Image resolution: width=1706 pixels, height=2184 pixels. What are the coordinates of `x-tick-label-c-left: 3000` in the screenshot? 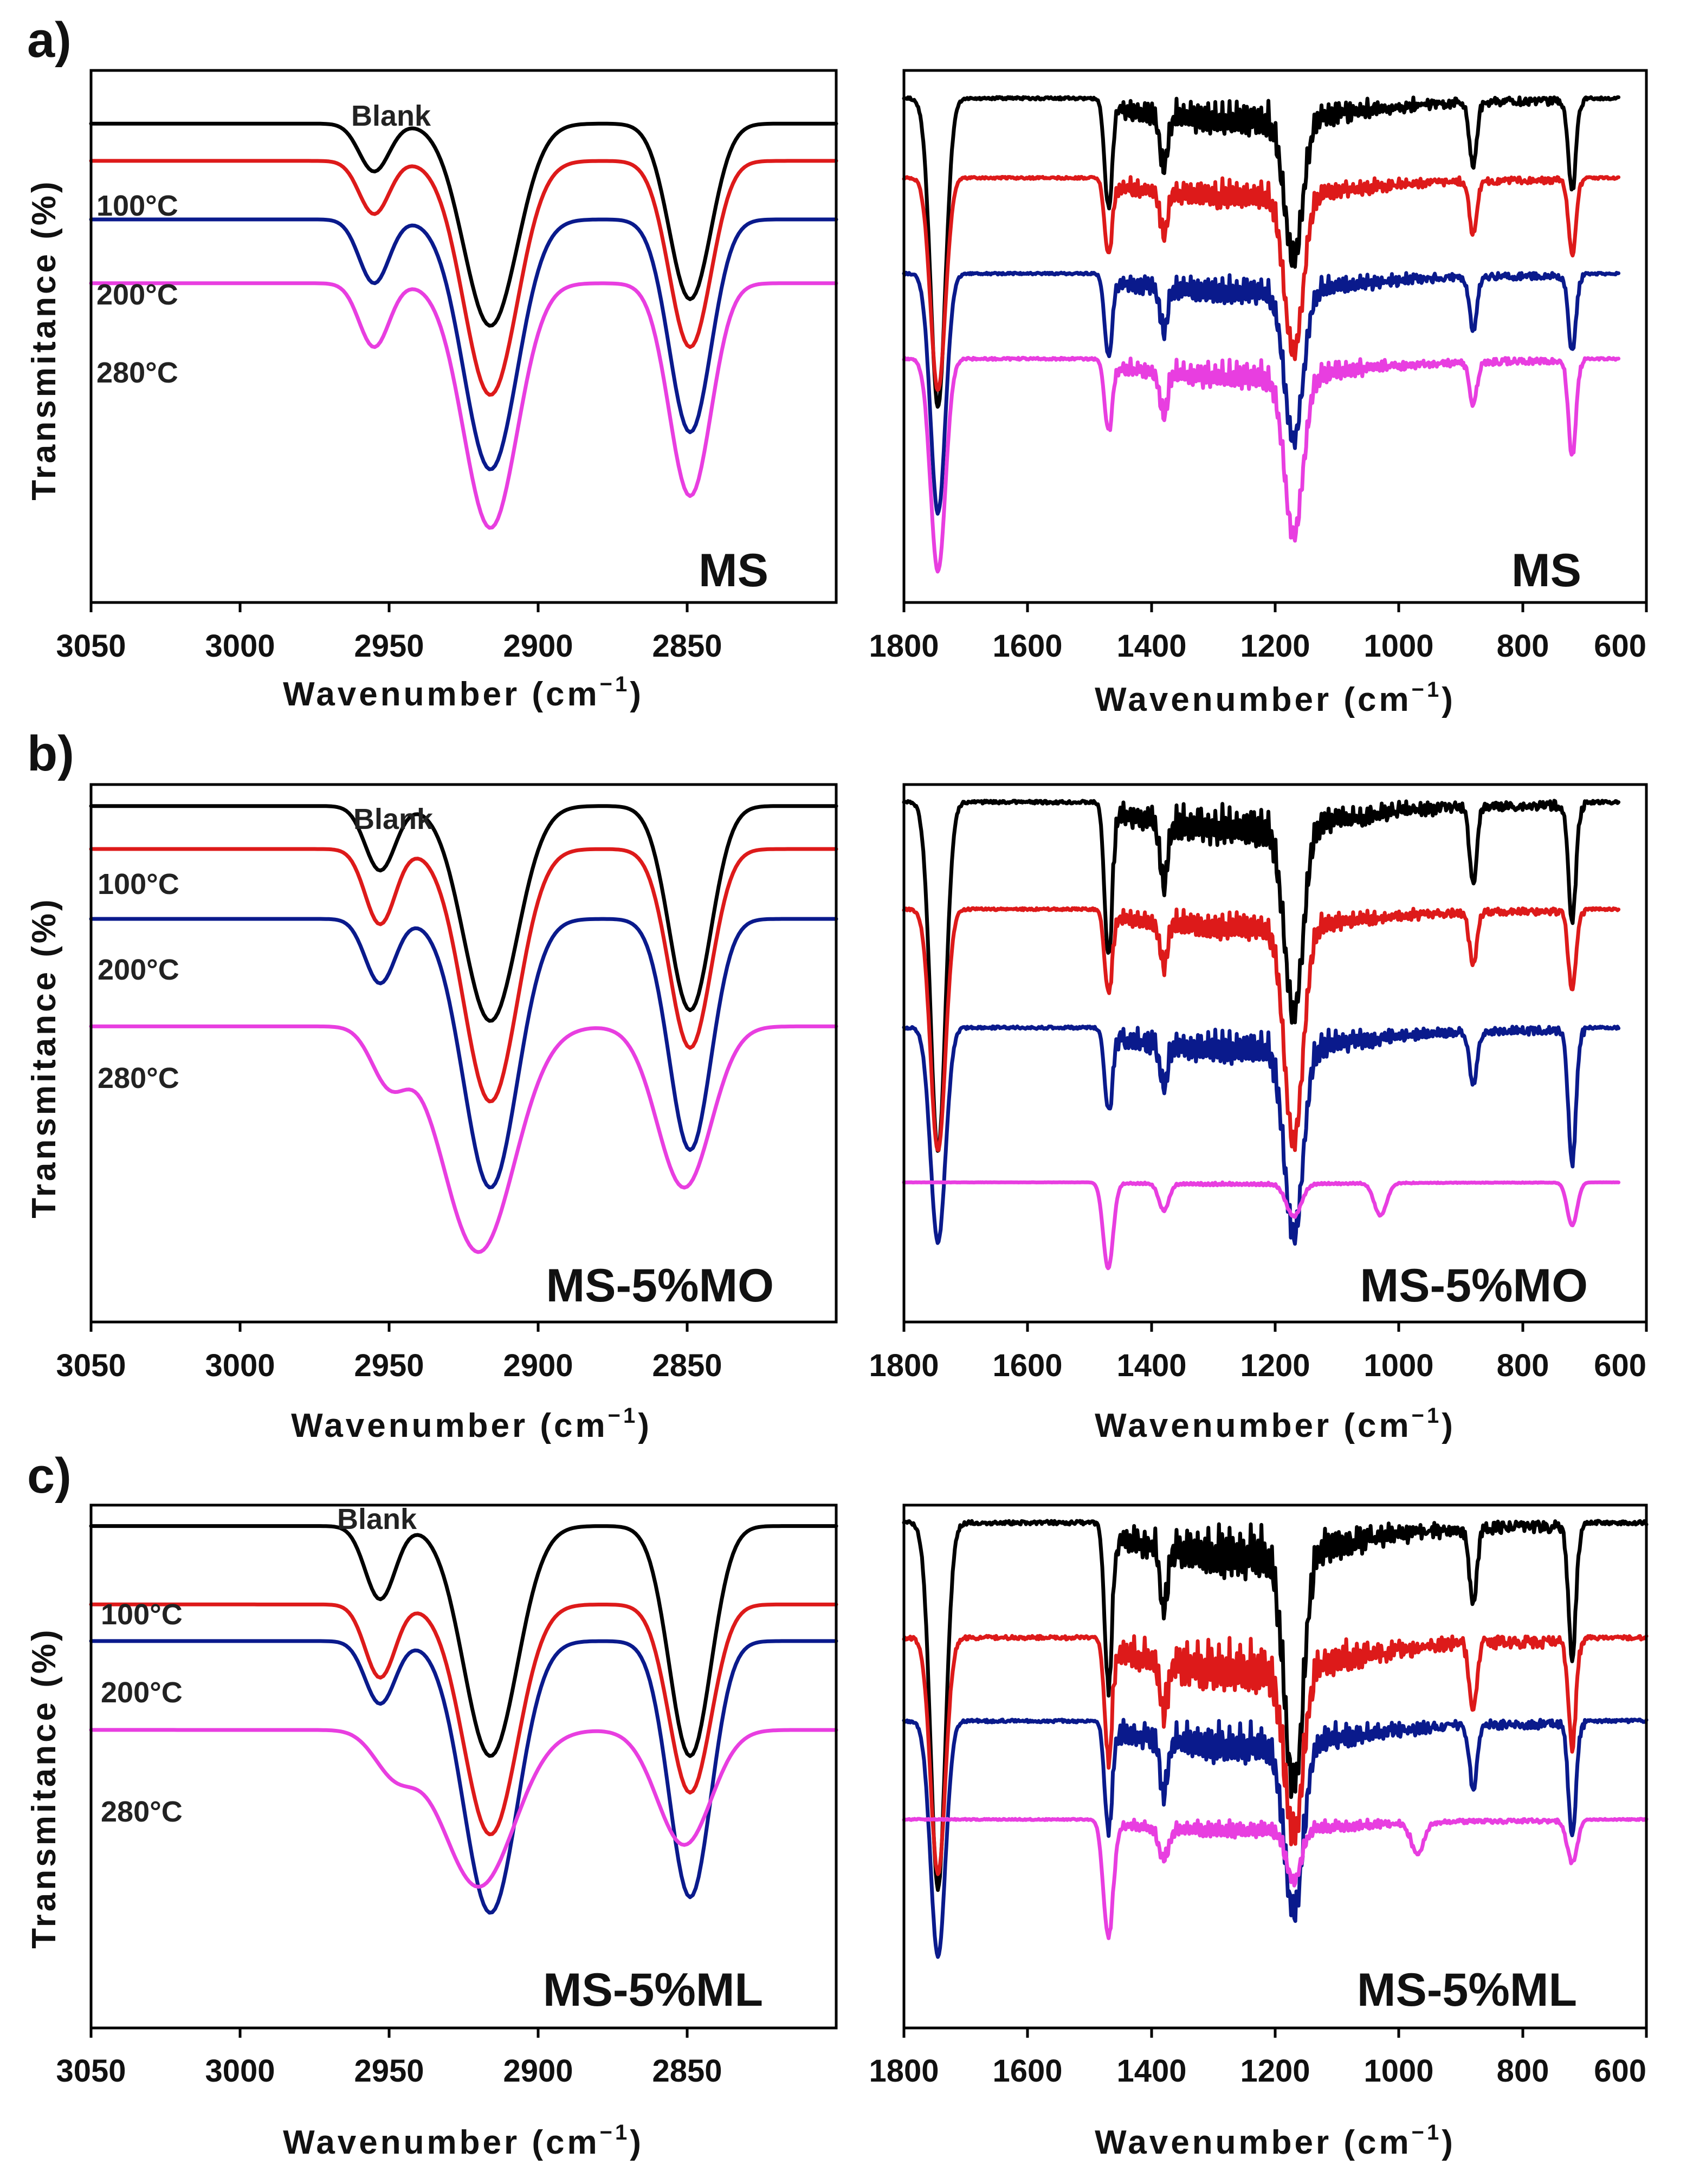 It's located at (240, 2071).